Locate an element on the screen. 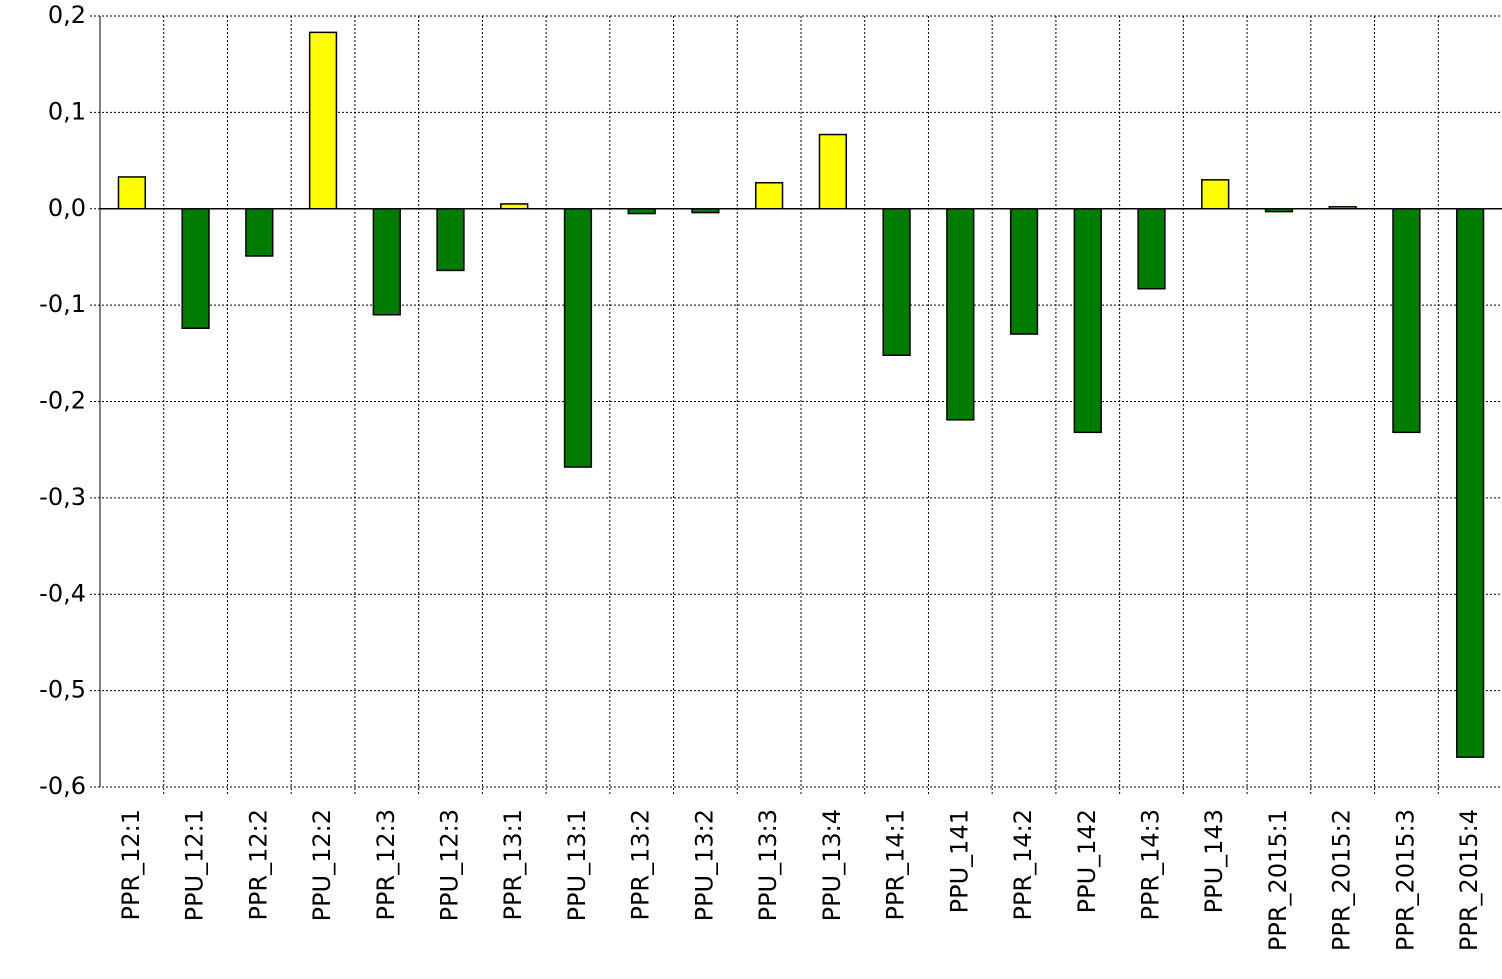 The width and height of the screenshot is (1502, 979). y-tick-label: -0,5 is located at coordinates (62, 690).